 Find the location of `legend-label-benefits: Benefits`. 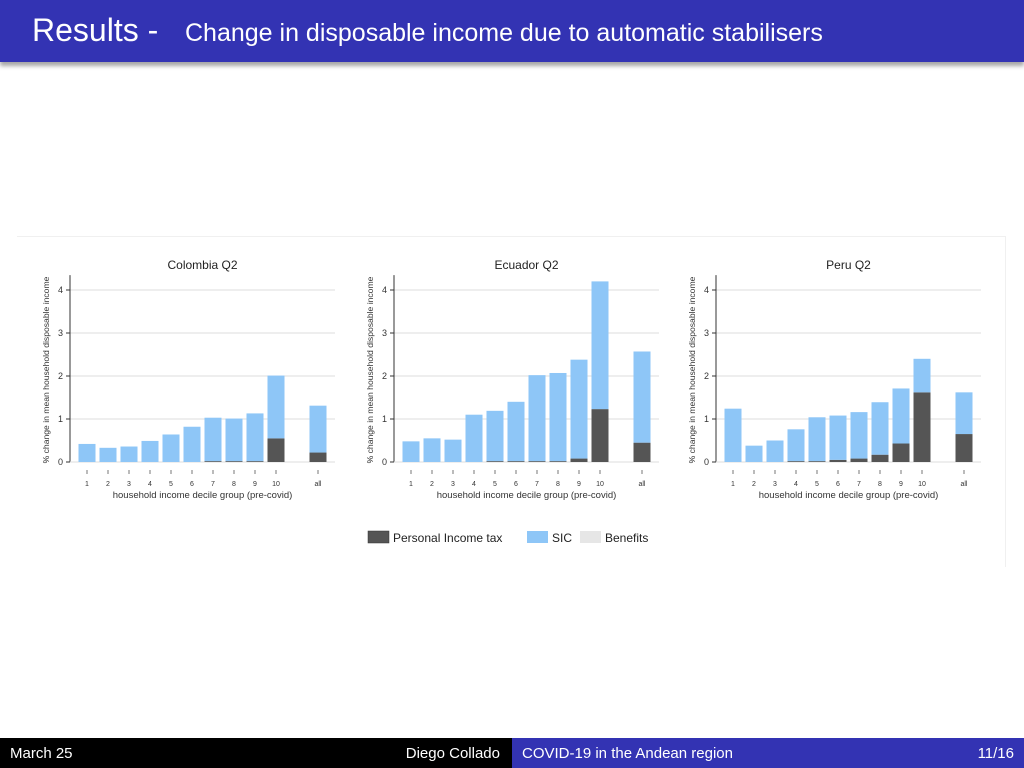

legend-label-benefits: Benefits is located at coordinates (626, 538).